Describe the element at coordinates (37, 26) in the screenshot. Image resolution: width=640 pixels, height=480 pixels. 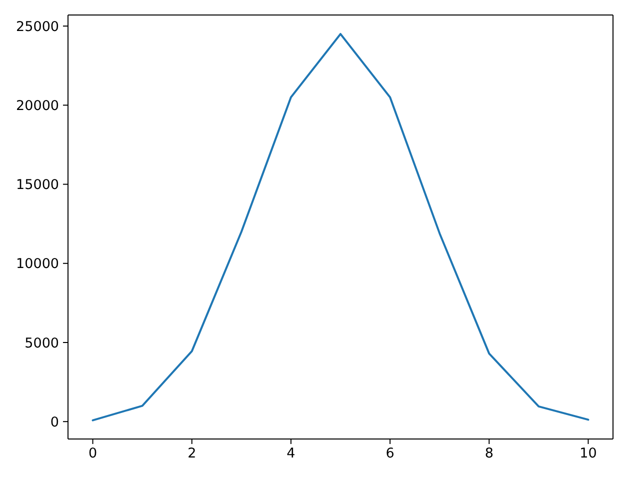
I see `y-tick-label: 25000` at that location.